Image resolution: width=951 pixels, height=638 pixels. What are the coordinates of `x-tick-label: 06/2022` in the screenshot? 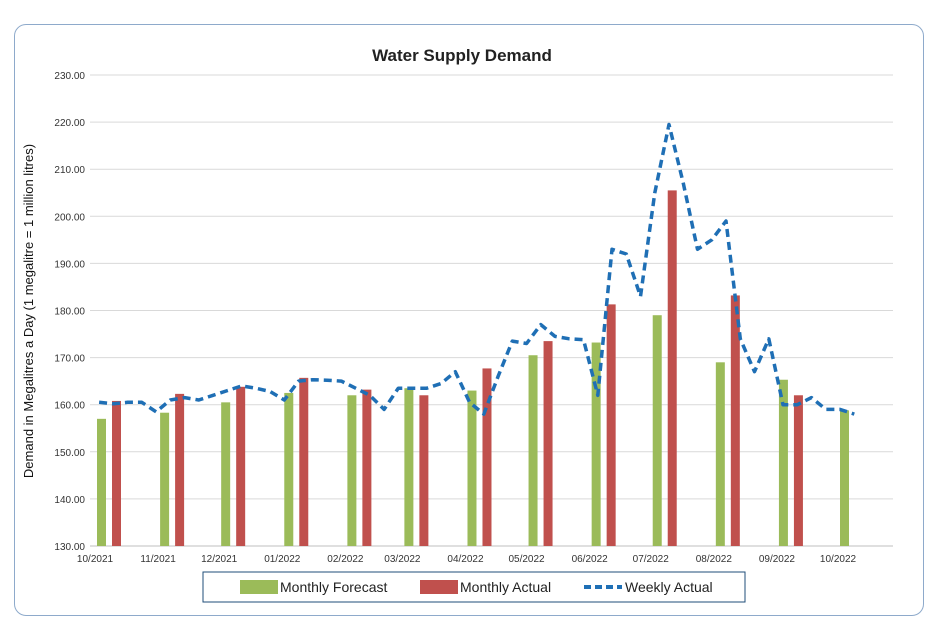 It's located at (590, 559).